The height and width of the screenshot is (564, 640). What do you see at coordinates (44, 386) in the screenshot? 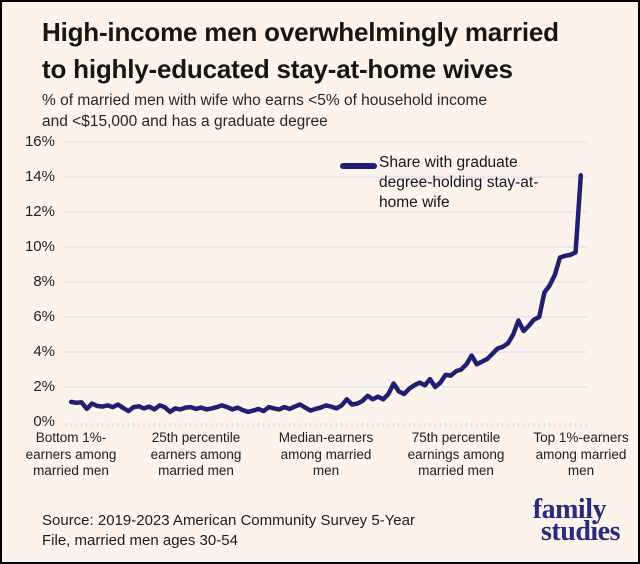
I see `y-tick-2: 2%` at bounding box center [44, 386].